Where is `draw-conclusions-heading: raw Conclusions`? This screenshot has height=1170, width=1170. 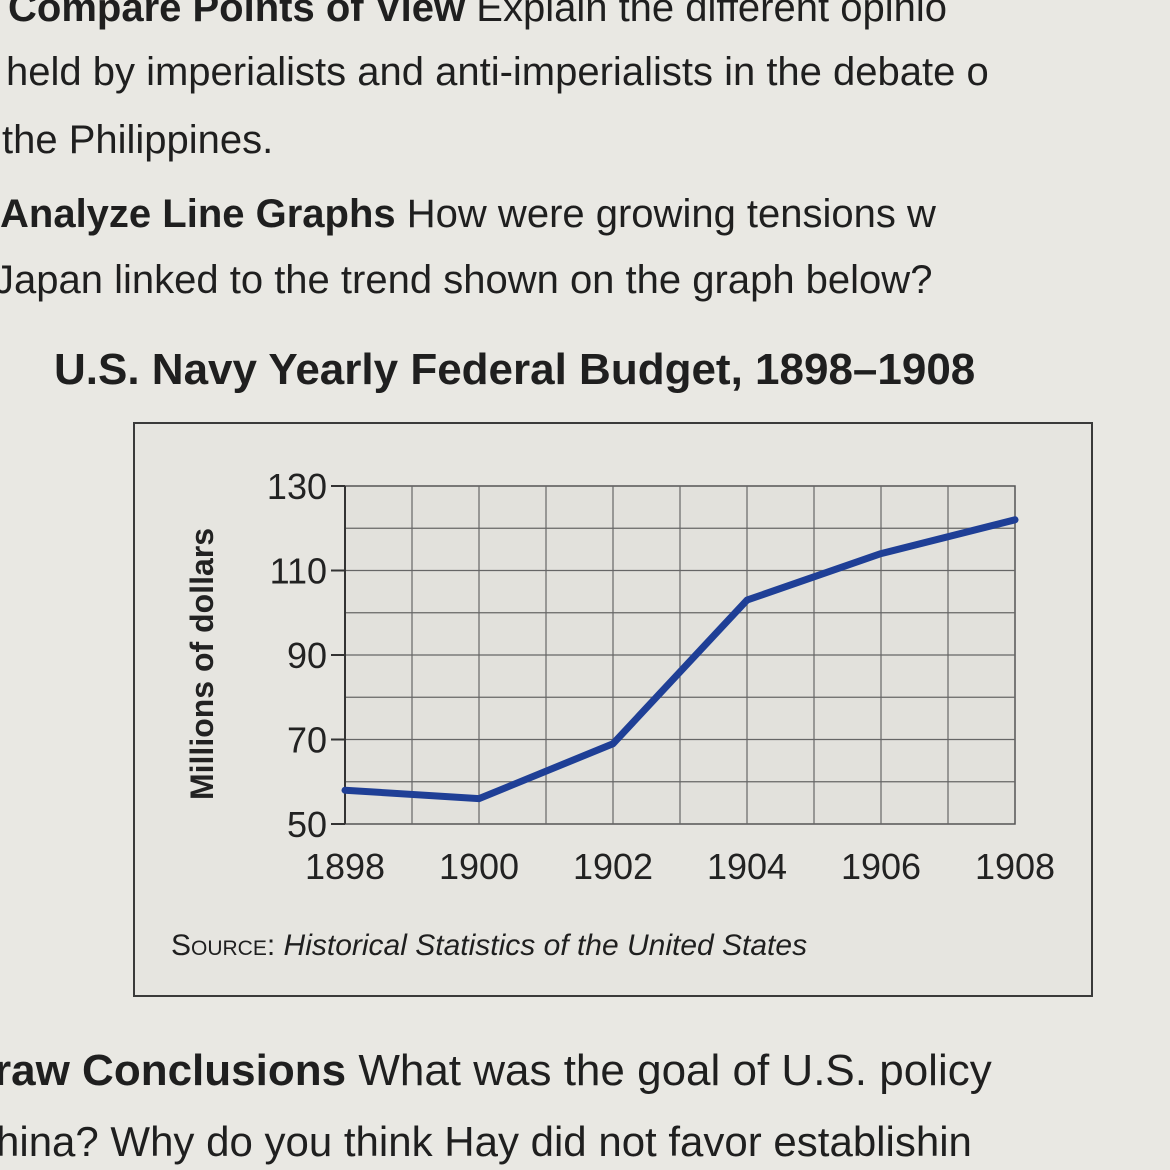
draw-conclusions-heading: raw Conclusions is located at coordinates (173, 1070).